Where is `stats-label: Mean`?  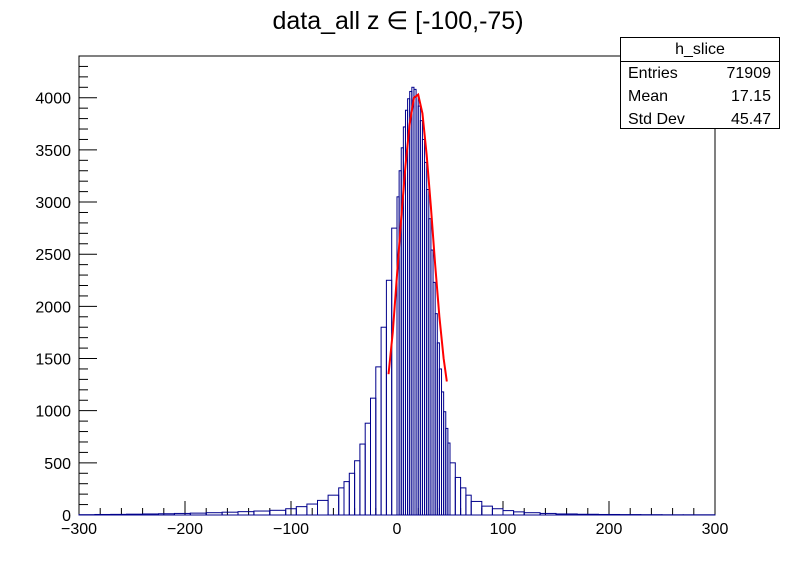 stats-label: Mean is located at coordinates (648, 96).